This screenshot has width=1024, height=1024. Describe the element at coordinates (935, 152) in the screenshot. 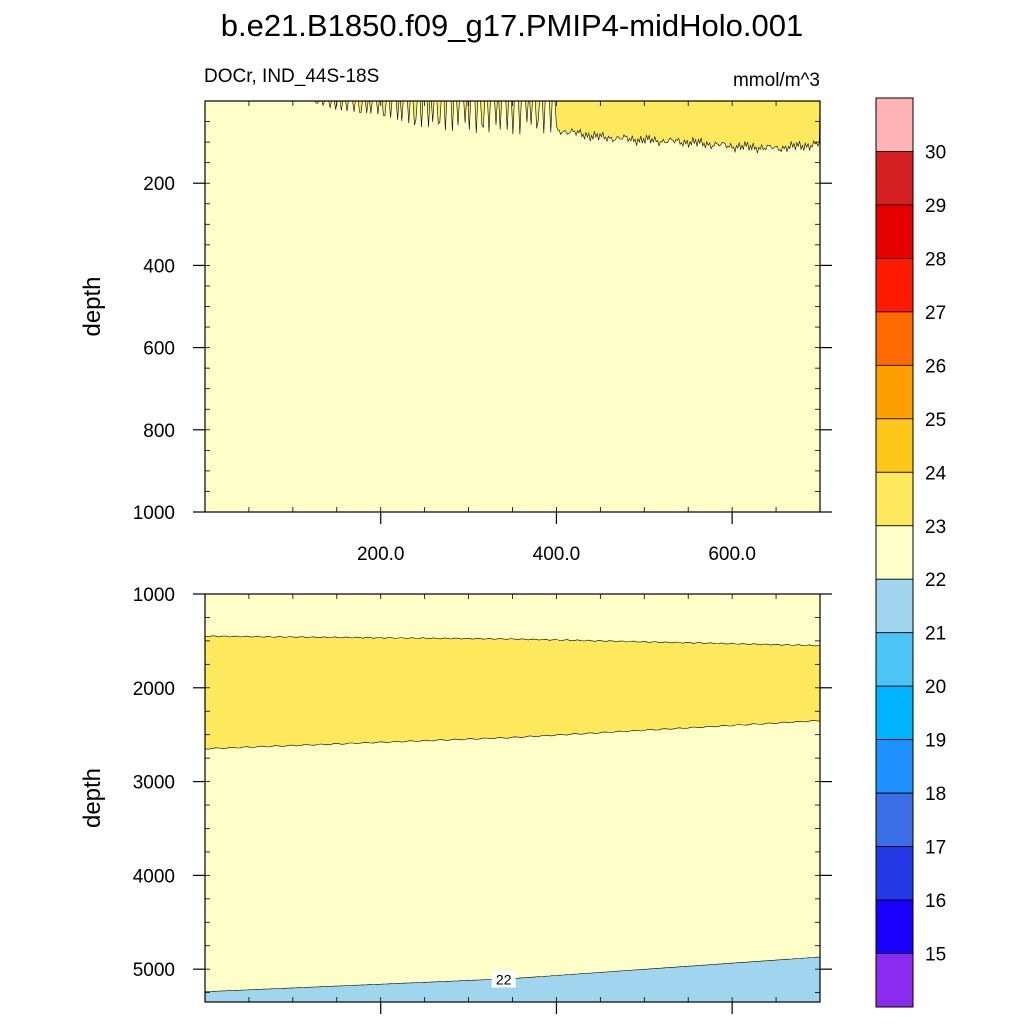

I see `colorbar-label: 30` at that location.